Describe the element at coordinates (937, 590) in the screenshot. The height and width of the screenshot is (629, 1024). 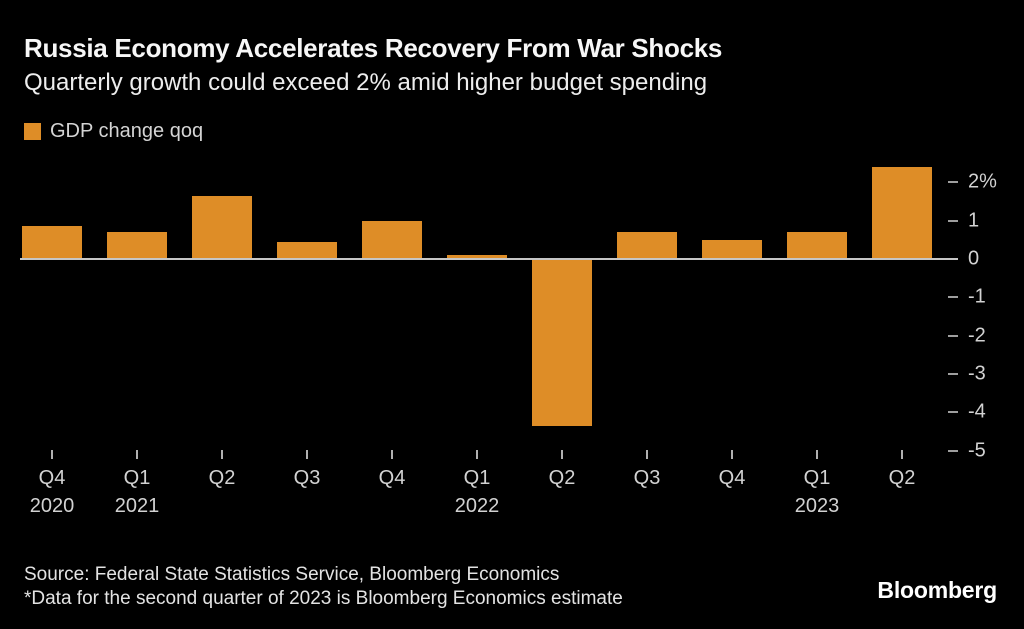
I see `bloomberg-logo: Bloomberg` at that location.